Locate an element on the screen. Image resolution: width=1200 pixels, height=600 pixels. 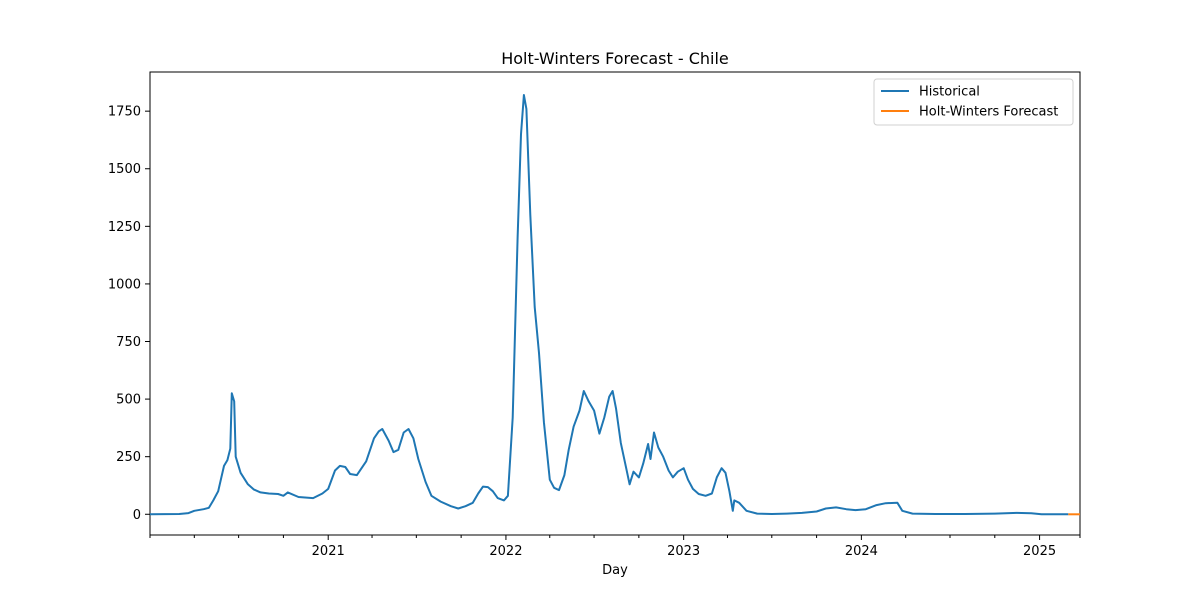
x-axis: 2021 2022 2023 2024 2025 is located at coordinates (615, 547).